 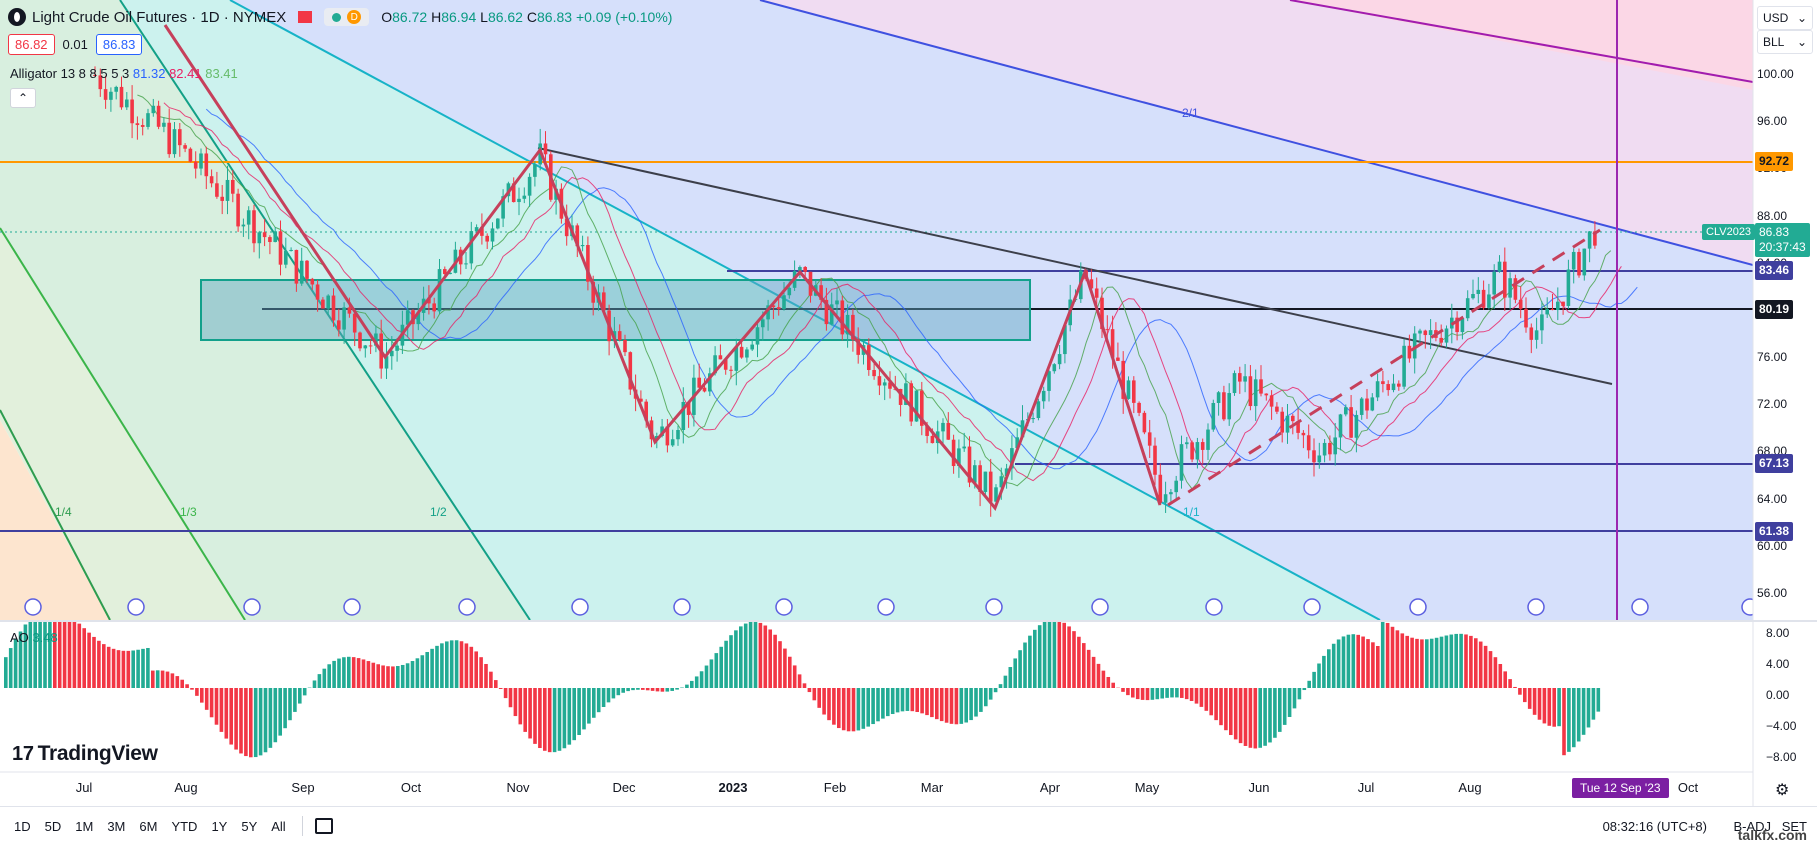 I want to click on timeframe-button: 1Y, so click(x=219, y=826).